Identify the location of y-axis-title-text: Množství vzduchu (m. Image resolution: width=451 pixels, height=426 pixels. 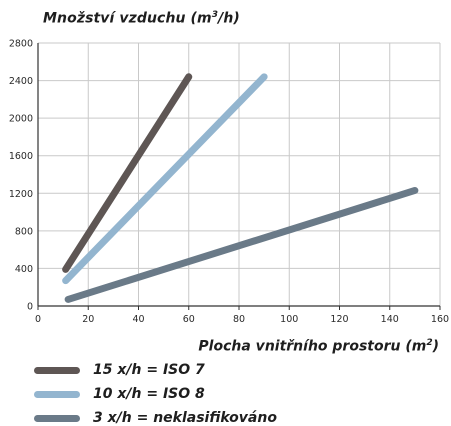
(127, 18).